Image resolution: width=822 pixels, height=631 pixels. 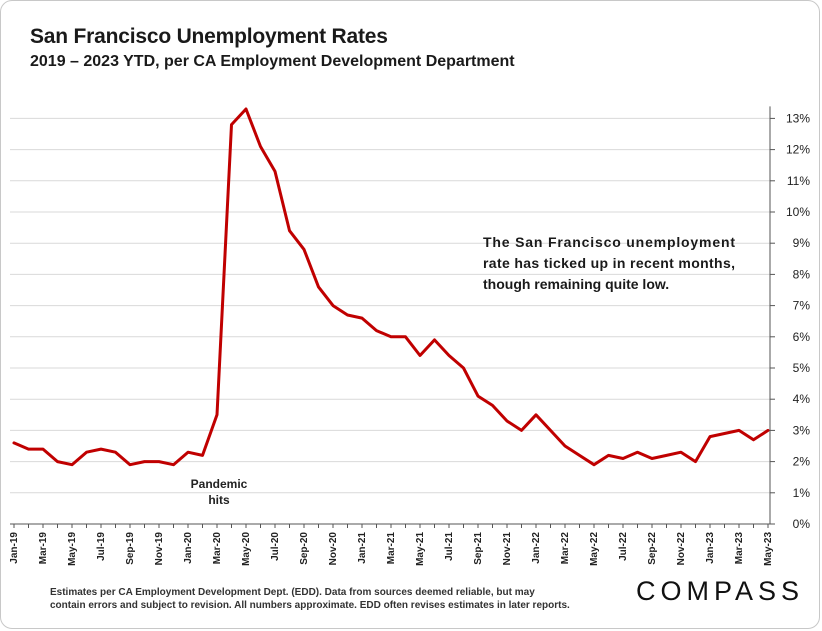 What do you see at coordinates (14, 548) in the screenshot?
I see `x-tick-label: Jan-19` at bounding box center [14, 548].